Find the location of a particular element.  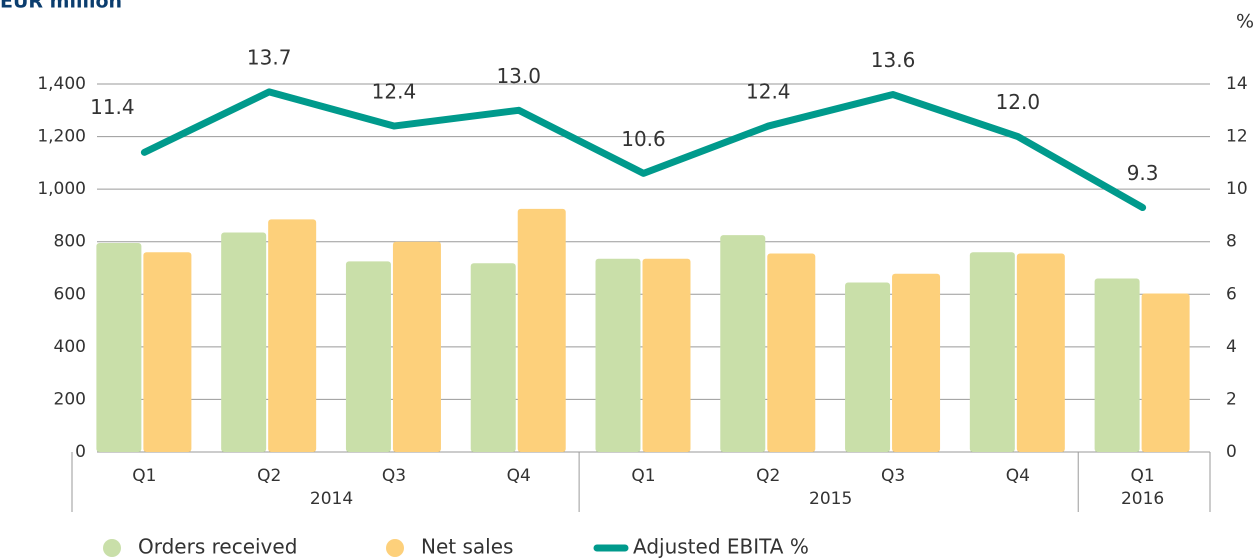

data-label: 12.0 is located at coordinates (1018, 102).